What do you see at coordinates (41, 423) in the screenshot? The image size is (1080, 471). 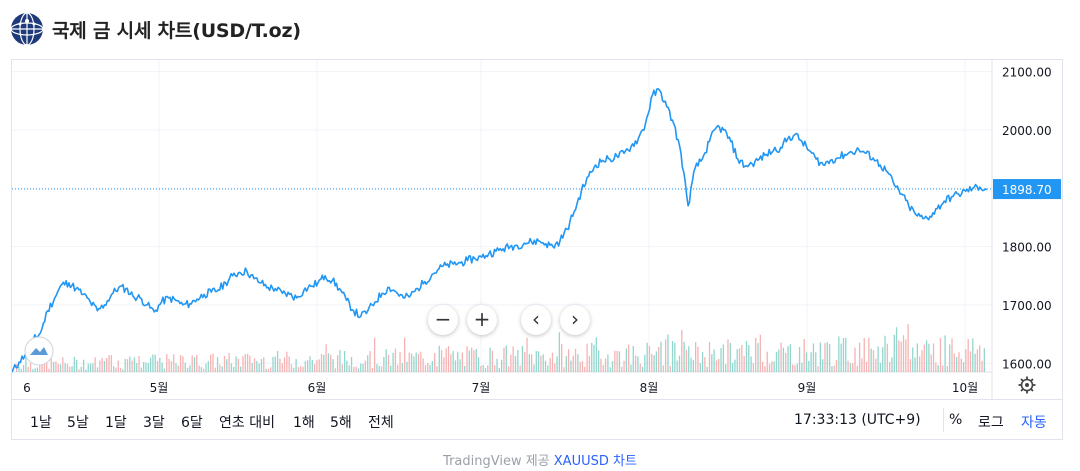 I see `range-1d-button: 1날` at bounding box center [41, 423].